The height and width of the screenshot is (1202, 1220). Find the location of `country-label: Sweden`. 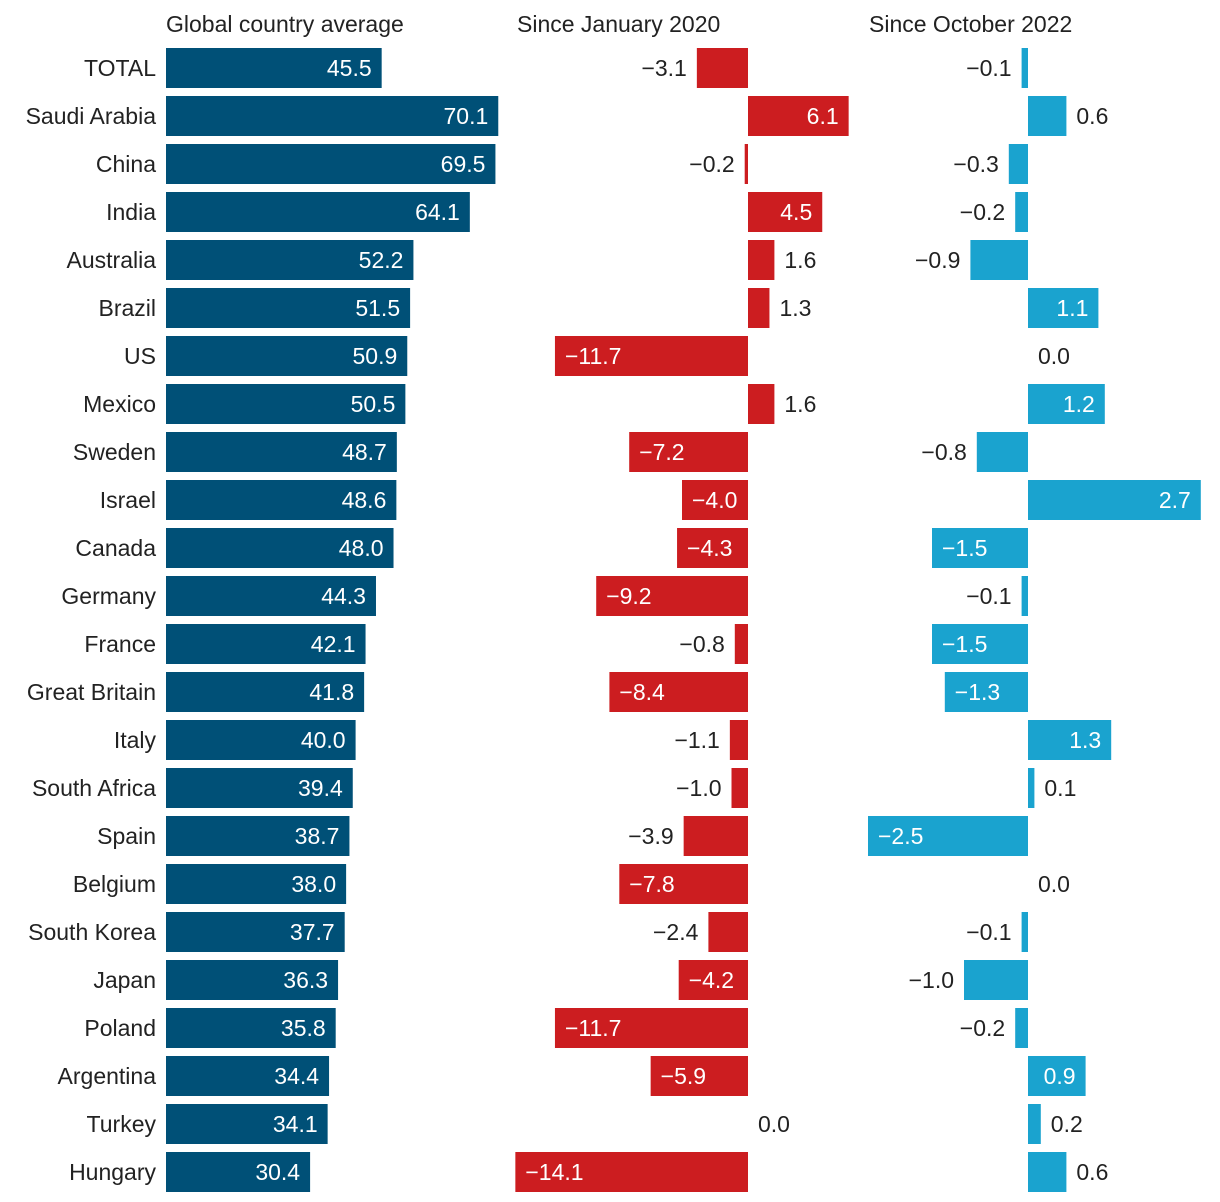

country-label: Sweden is located at coordinates (114, 452).